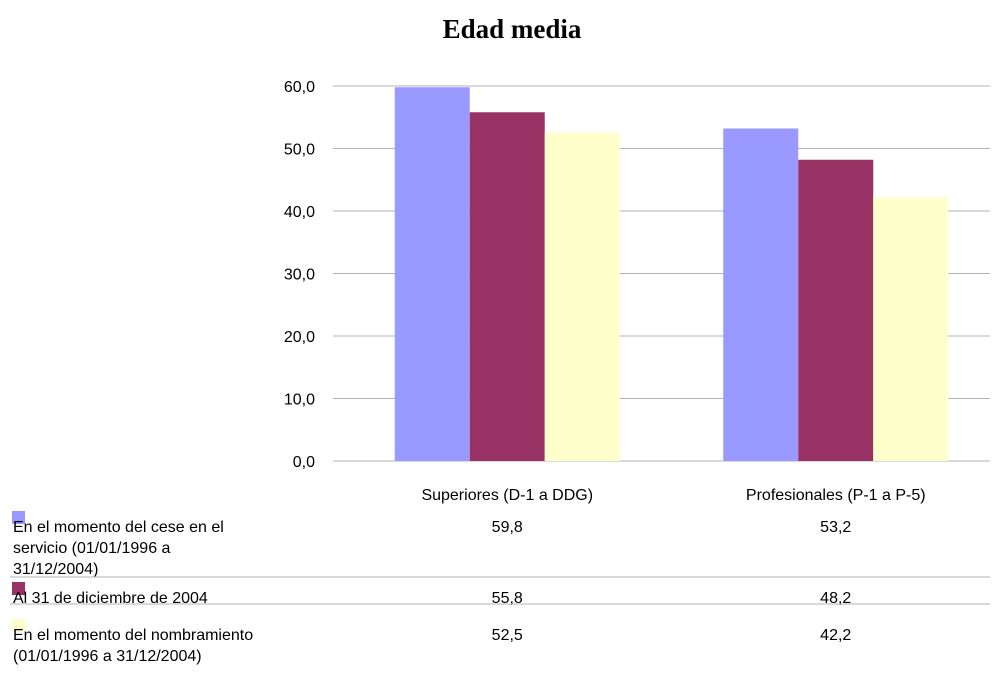  What do you see at coordinates (835, 527) in the screenshot?
I see `data-label: 53,2` at bounding box center [835, 527].